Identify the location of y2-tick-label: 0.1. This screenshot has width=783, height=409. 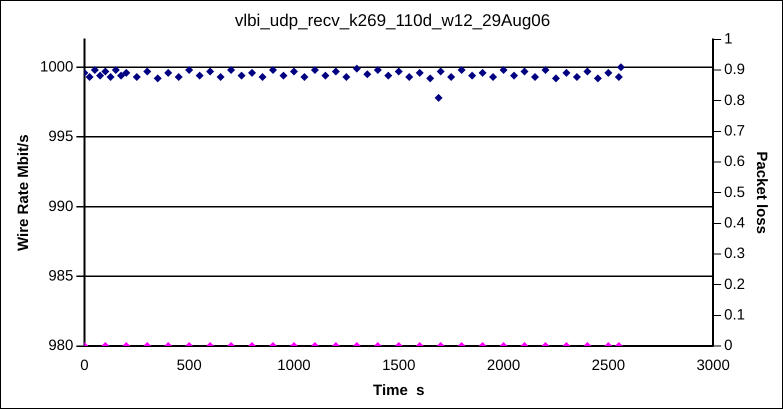
(735, 315).